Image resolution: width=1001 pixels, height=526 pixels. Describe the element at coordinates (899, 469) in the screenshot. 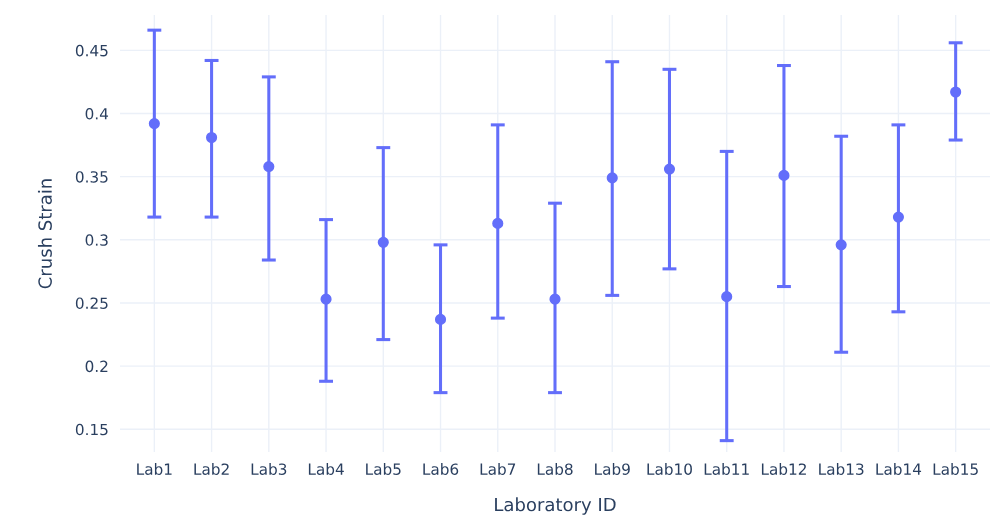

I see `x-tick-label: Lab14` at that location.